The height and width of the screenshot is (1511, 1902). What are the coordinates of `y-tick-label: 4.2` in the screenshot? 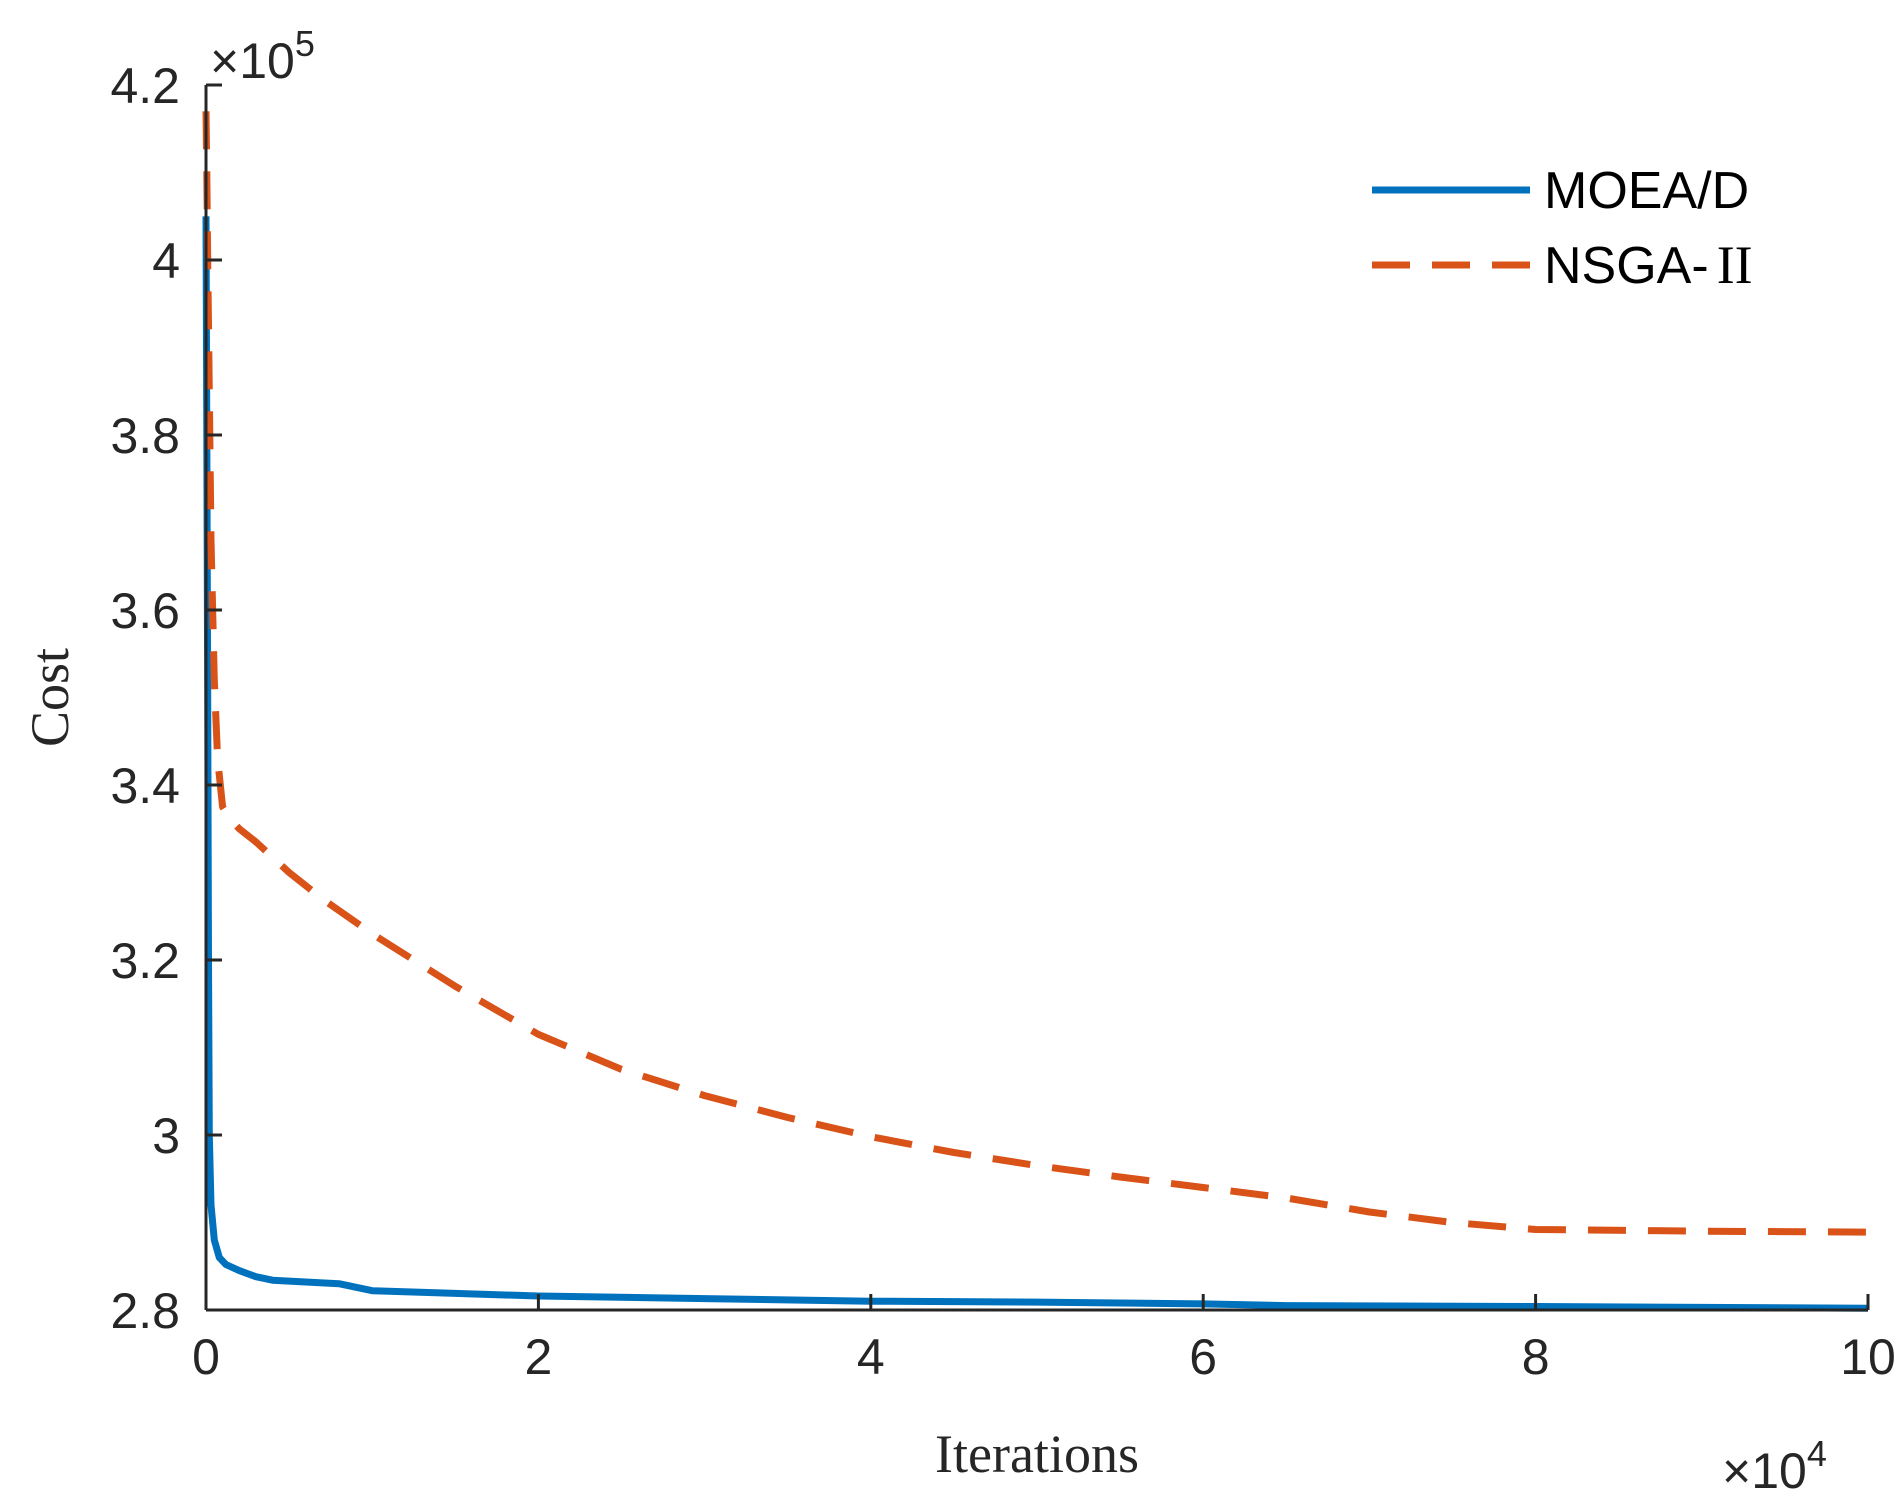 It's located at (145, 86).